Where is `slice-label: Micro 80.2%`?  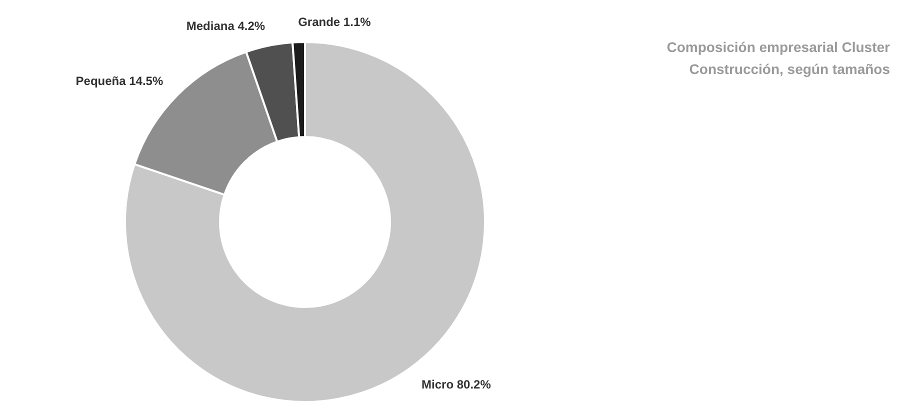
slice-label: Micro 80.2% is located at coordinates (457, 385).